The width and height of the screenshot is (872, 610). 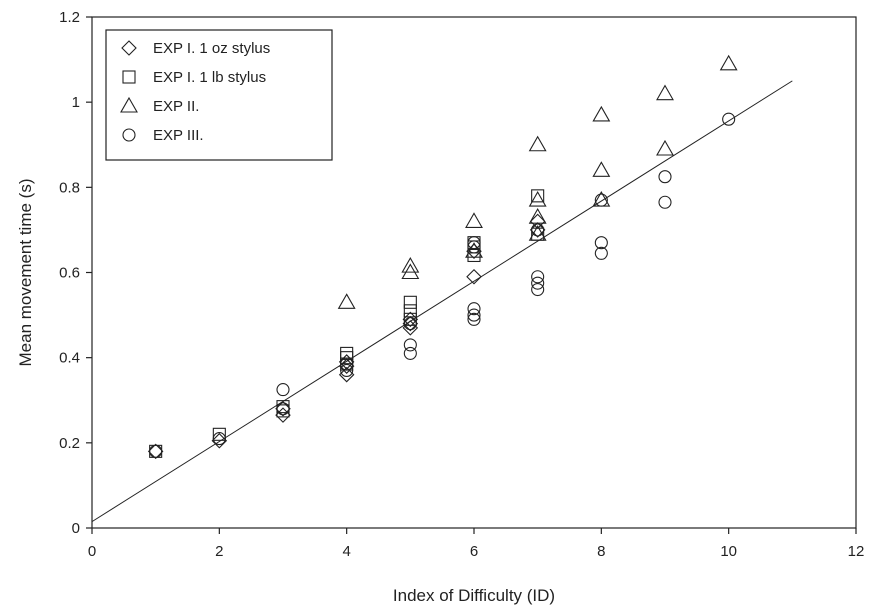 What do you see at coordinates (211, 48) in the screenshot?
I see `legend-label: EXP I. 1 oz stylus` at bounding box center [211, 48].